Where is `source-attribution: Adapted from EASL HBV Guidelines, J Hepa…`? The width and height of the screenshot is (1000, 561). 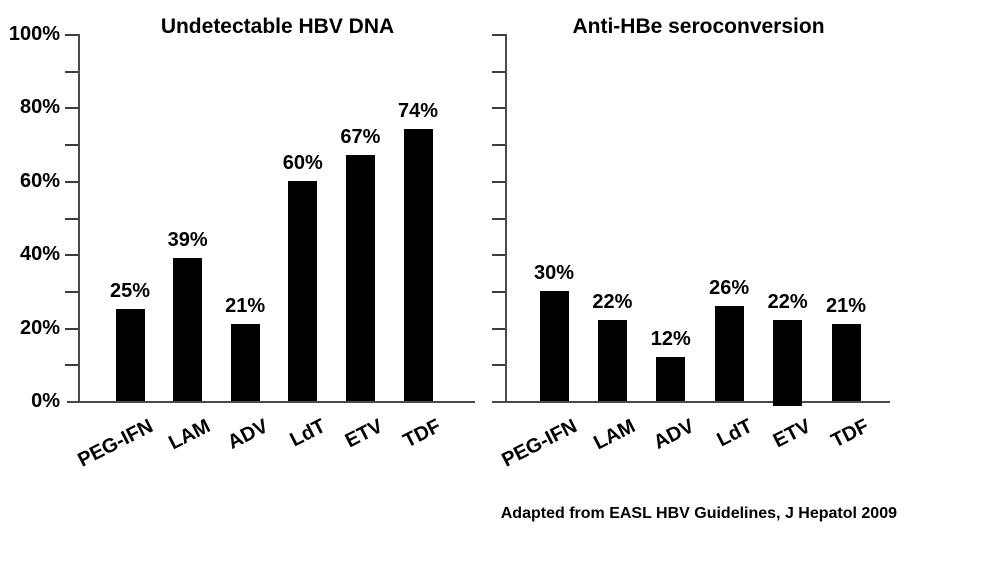 source-attribution: Adapted from EASL HBV Guidelines, J Hepa… is located at coordinates (698, 513).